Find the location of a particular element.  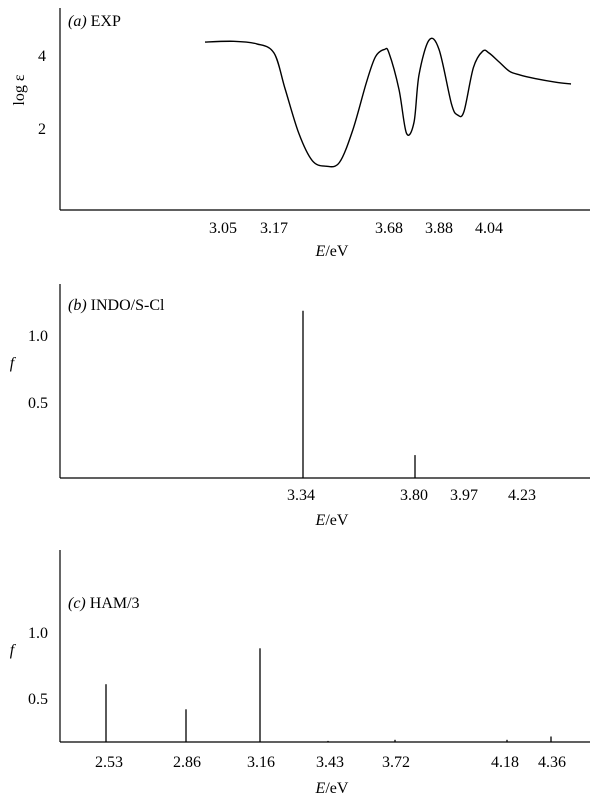

panel-a-exp-curve is located at coordinates (388, 102).